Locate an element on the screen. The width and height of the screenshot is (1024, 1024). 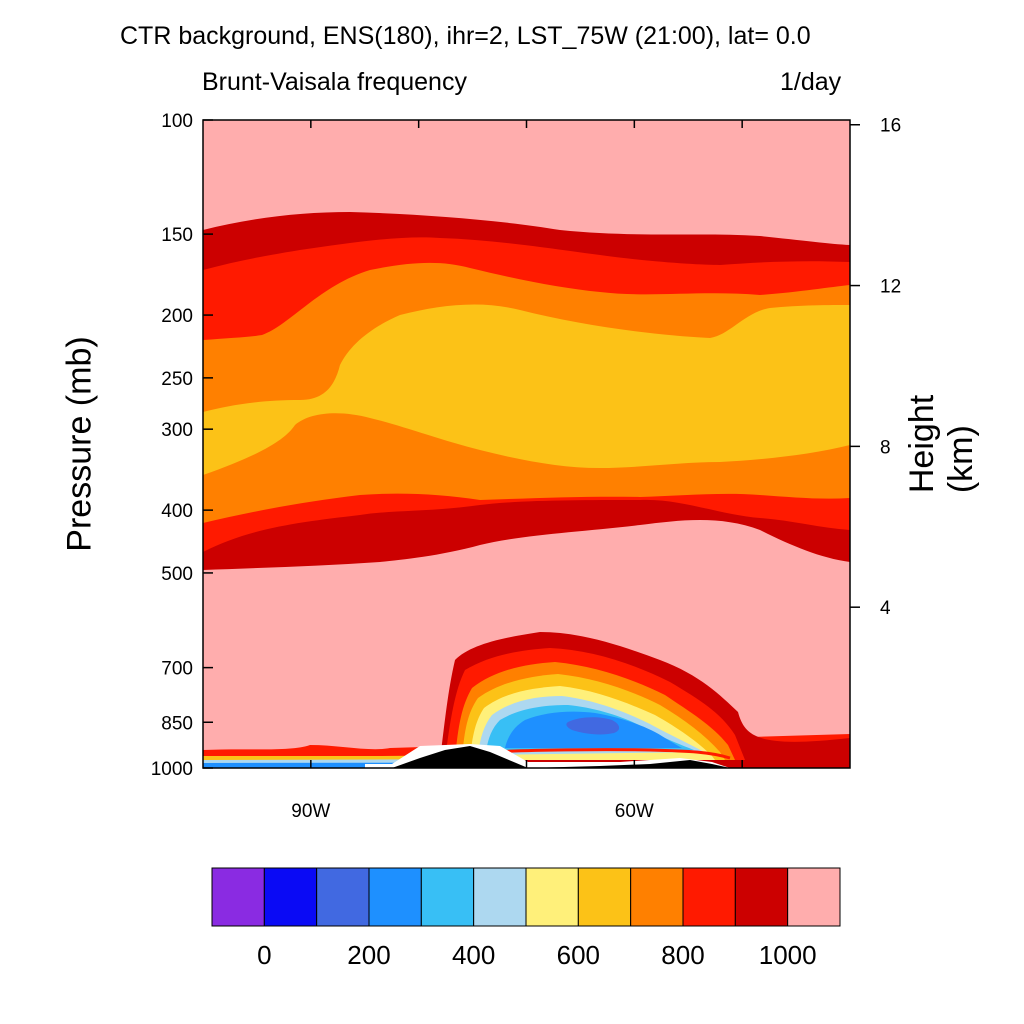
y-tick-label-500: 500 is located at coordinates (177, 574).